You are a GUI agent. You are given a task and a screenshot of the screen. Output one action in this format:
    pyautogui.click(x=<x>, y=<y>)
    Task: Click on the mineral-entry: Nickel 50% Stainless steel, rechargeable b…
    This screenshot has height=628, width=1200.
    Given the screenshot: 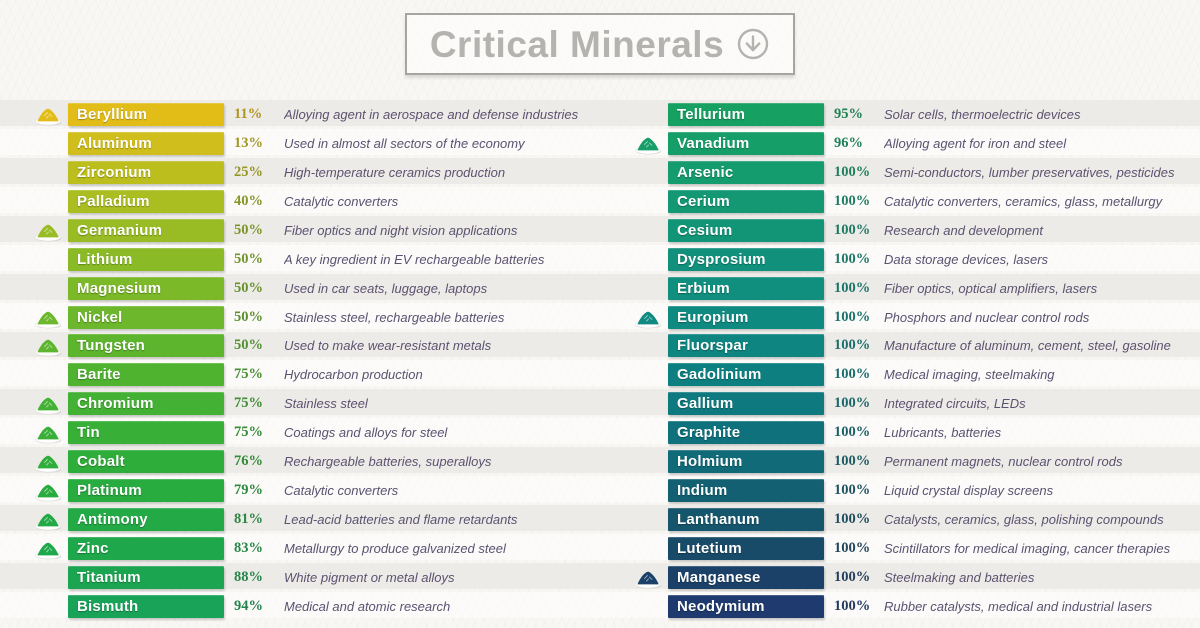 What is the action you would take?
    pyautogui.click(x=300, y=317)
    